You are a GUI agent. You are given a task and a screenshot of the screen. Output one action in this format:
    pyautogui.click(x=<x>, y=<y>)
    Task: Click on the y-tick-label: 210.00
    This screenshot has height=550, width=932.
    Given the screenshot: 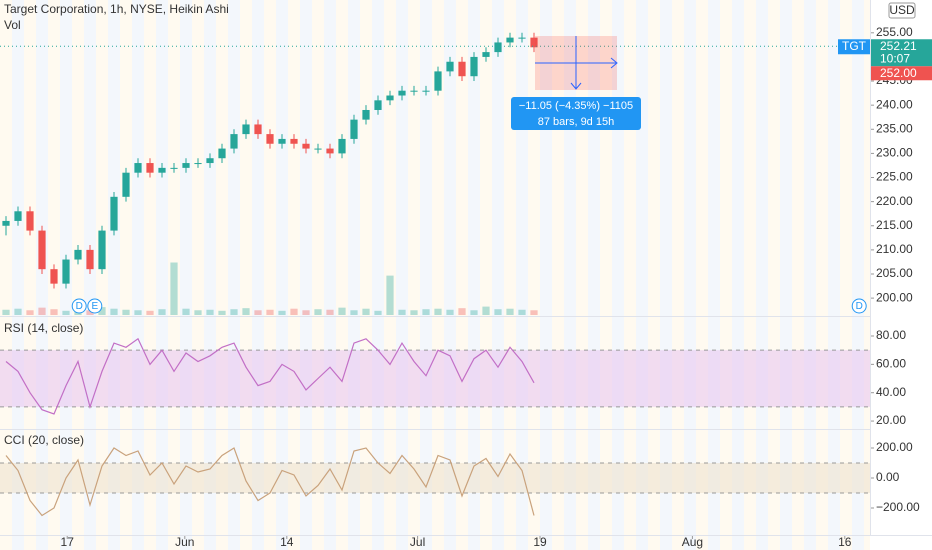 What is the action you would take?
    pyautogui.click(x=894, y=249)
    